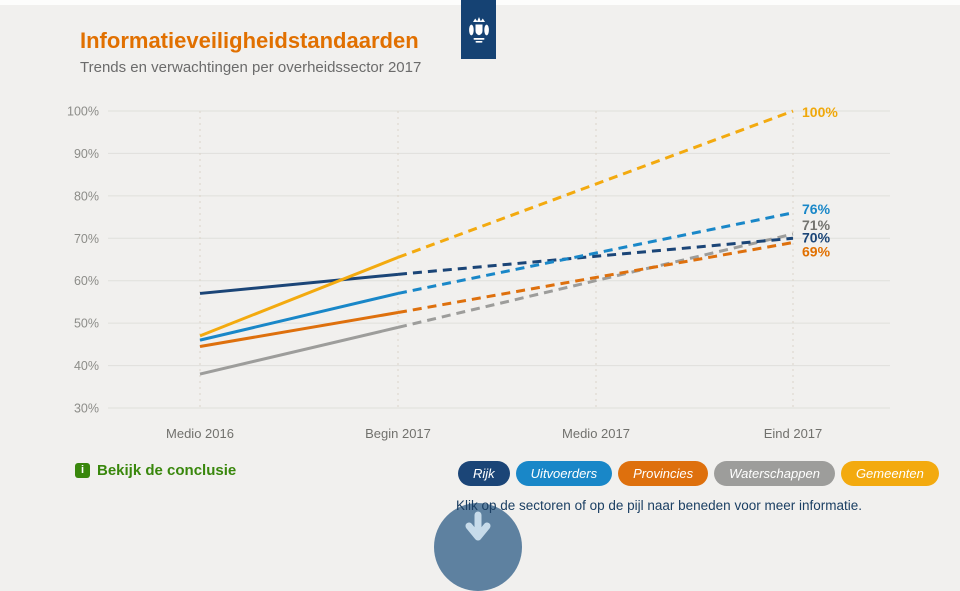 This screenshot has height=591, width=960. I want to click on y-tick-label: 60%, so click(86, 281).